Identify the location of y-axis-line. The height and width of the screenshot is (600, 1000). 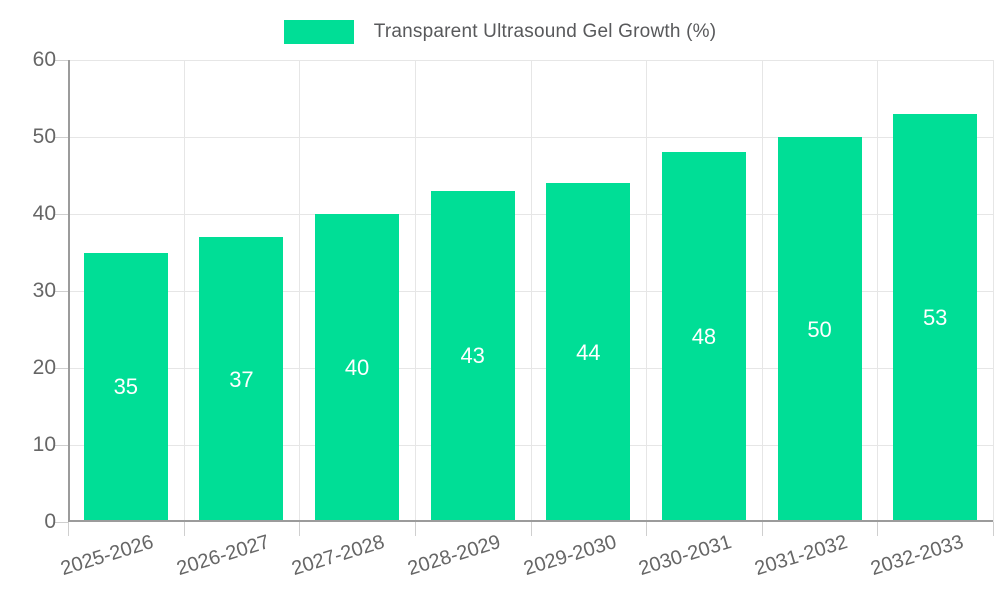
(69, 291).